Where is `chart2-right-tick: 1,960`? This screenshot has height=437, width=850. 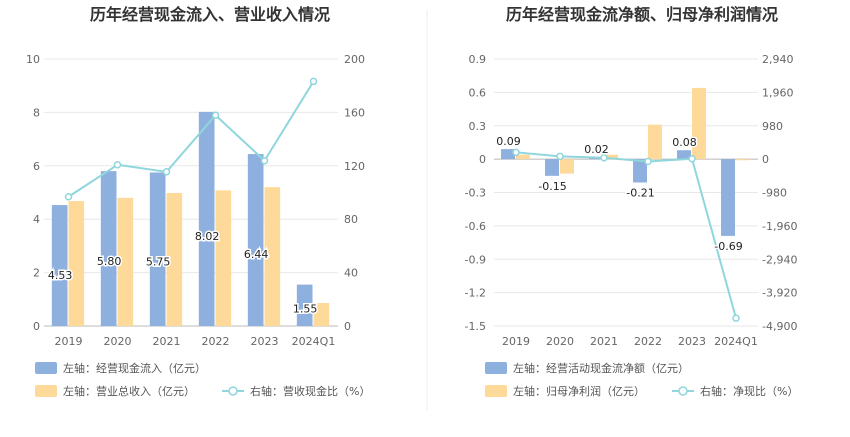
chart2-right-tick: 1,960 is located at coordinates (778, 92).